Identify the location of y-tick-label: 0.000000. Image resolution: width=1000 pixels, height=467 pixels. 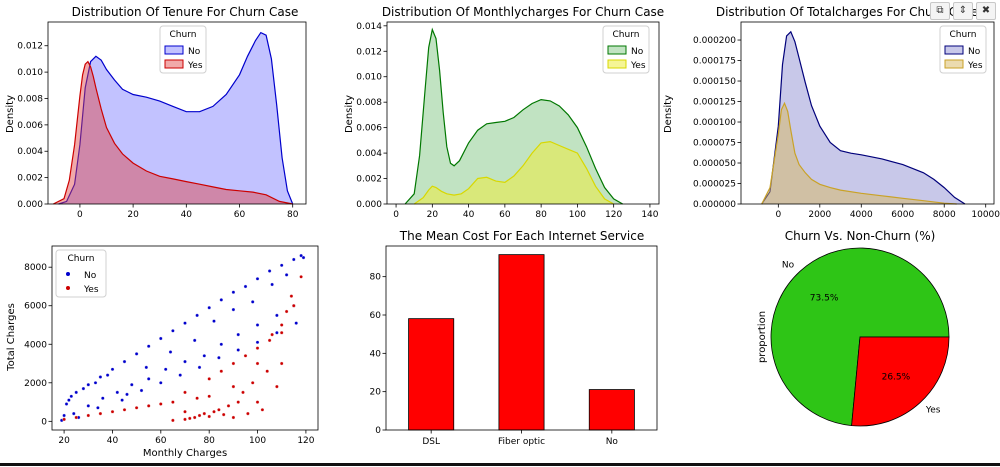
(714, 205).